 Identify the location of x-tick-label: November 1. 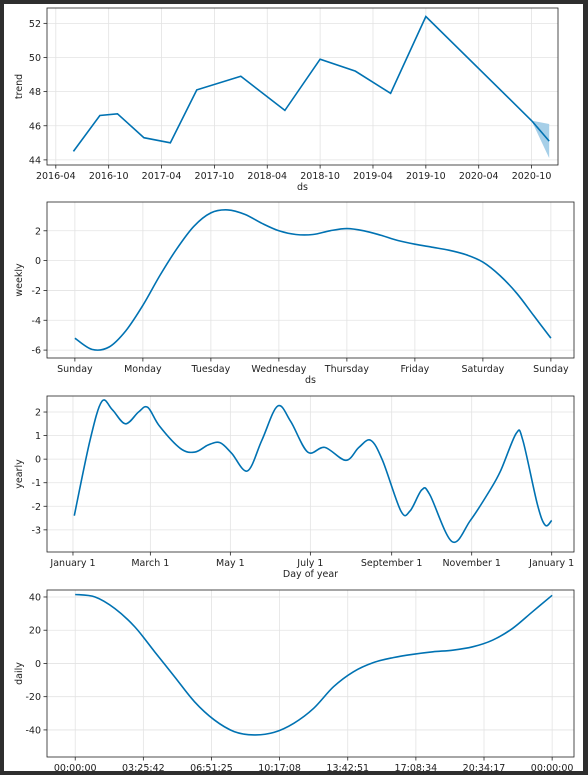
(471, 563).